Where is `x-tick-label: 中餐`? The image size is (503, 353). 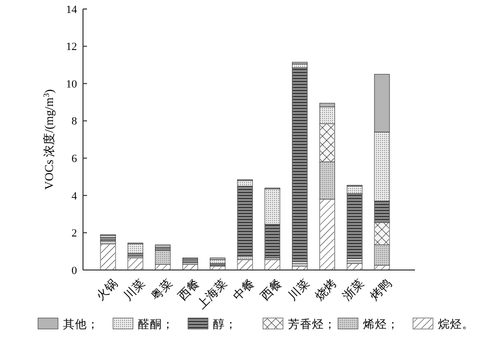 x-tick-label: 中餐 is located at coordinates (244, 290).